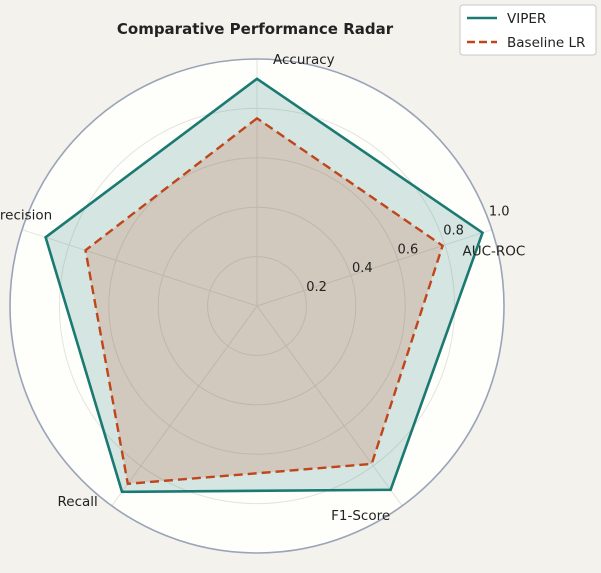 The image size is (601, 573). What do you see at coordinates (26, 216) in the screenshot?
I see `axis-label-precision: Precision` at bounding box center [26, 216].